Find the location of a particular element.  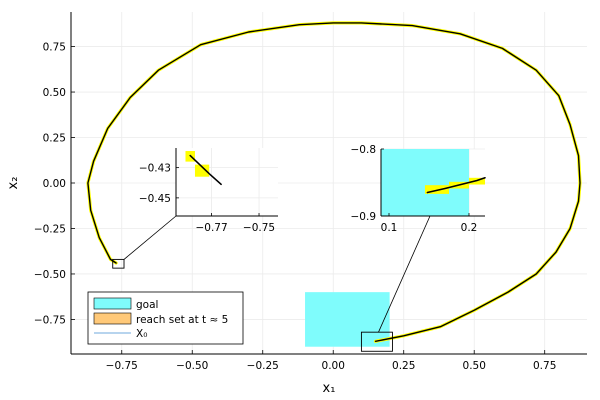

goal-layer is located at coordinates (347, 319).